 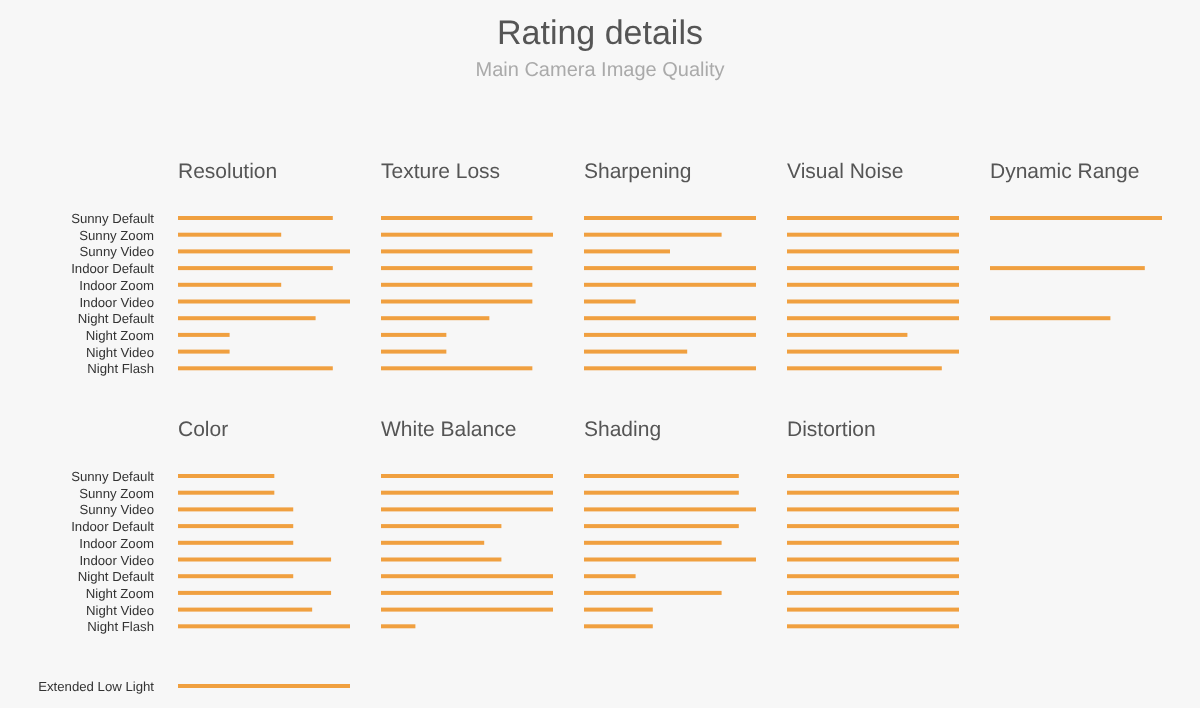 What do you see at coordinates (638, 172) in the screenshot?
I see `chart-title: Sharpening` at bounding box center [638, 172].